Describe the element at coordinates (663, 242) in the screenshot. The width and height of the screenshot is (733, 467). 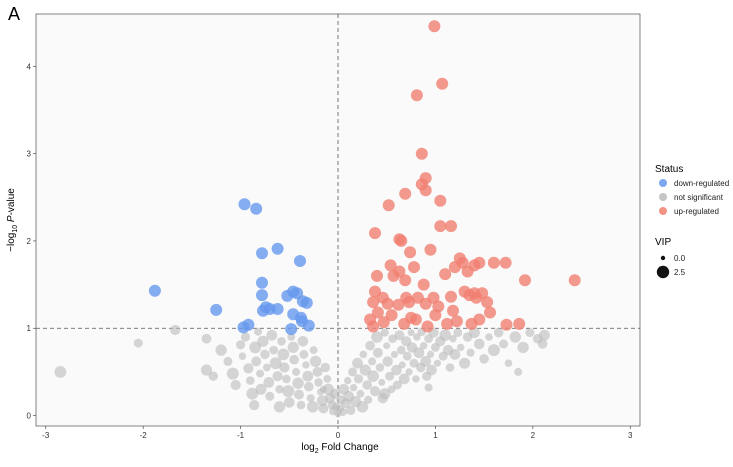
I see `legend-vip-title: VIP` at that location.